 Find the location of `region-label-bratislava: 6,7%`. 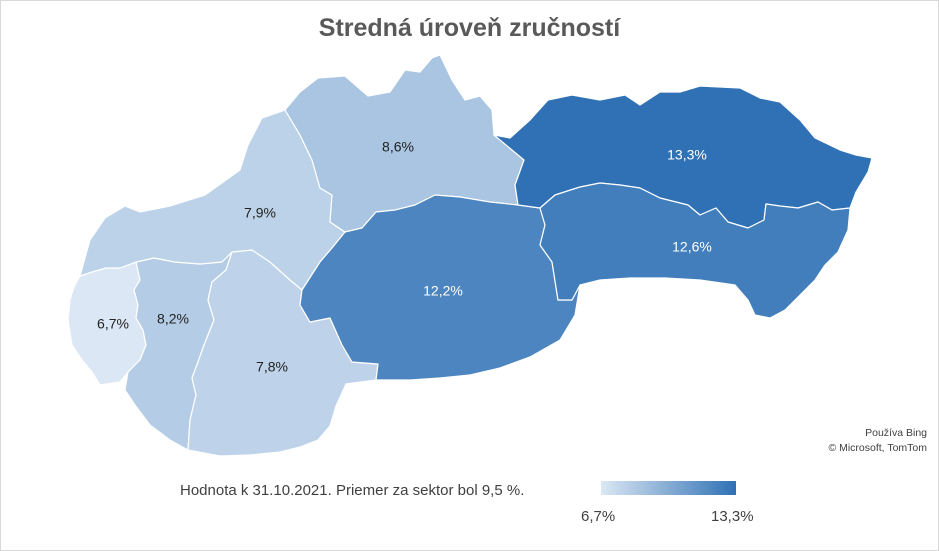

region-label-bratislava: 6,7% is located at coordinates (113, 324).